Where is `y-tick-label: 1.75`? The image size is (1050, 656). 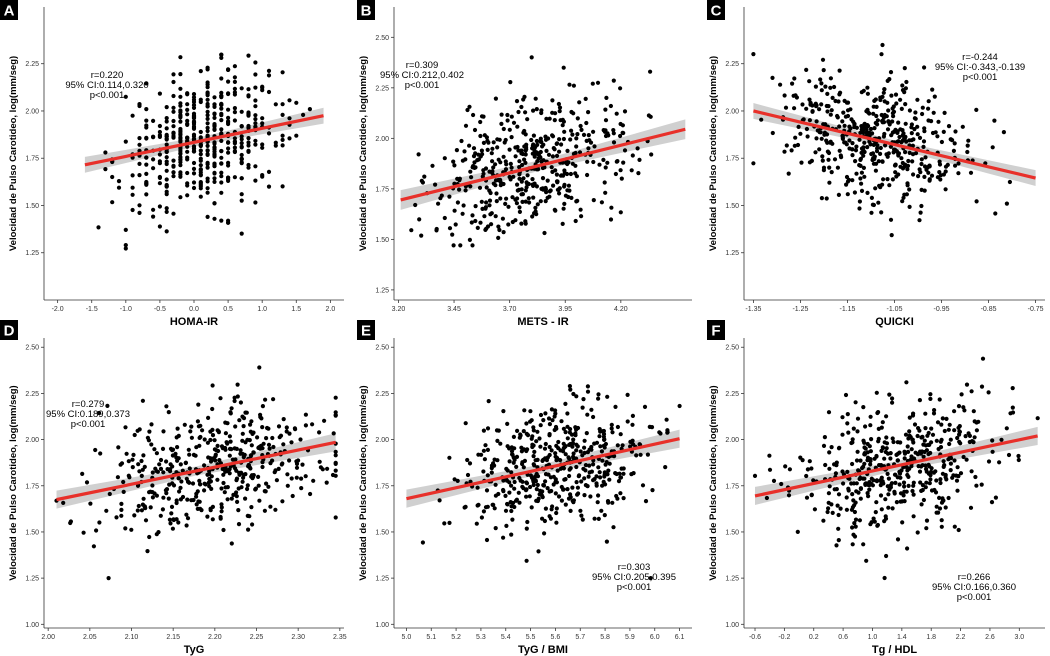 y-tick-label: 1.75 is located at coordinates (732, 486).